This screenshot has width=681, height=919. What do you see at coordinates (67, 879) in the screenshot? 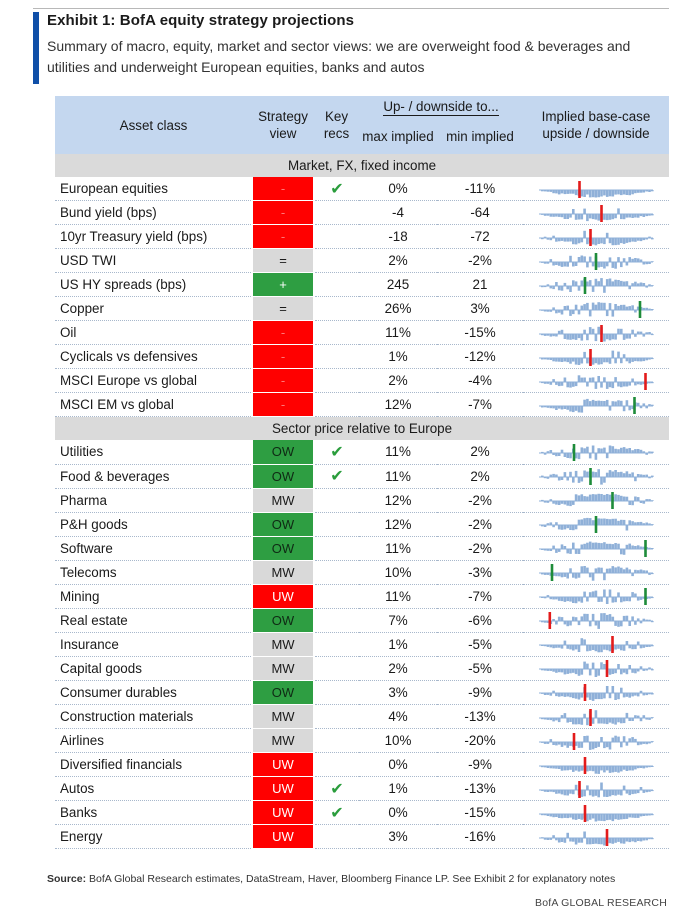
I see `source-label: Source:` at bounding box center [67, 879].